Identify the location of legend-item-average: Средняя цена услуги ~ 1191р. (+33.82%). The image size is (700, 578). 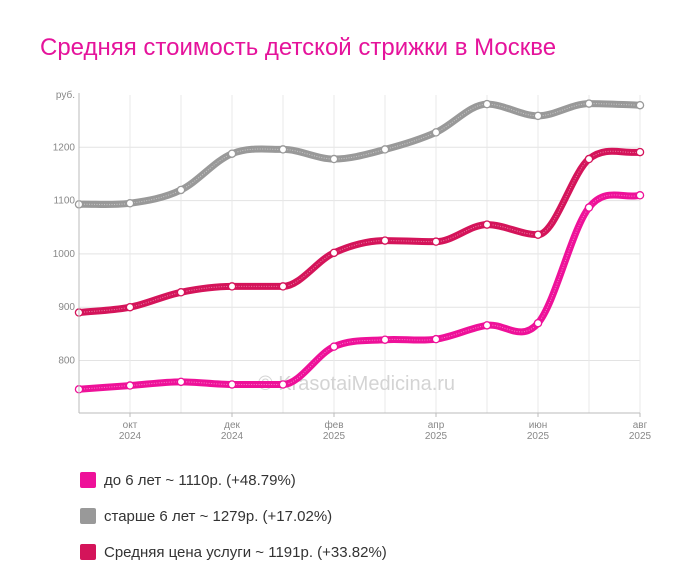
(233, 552).